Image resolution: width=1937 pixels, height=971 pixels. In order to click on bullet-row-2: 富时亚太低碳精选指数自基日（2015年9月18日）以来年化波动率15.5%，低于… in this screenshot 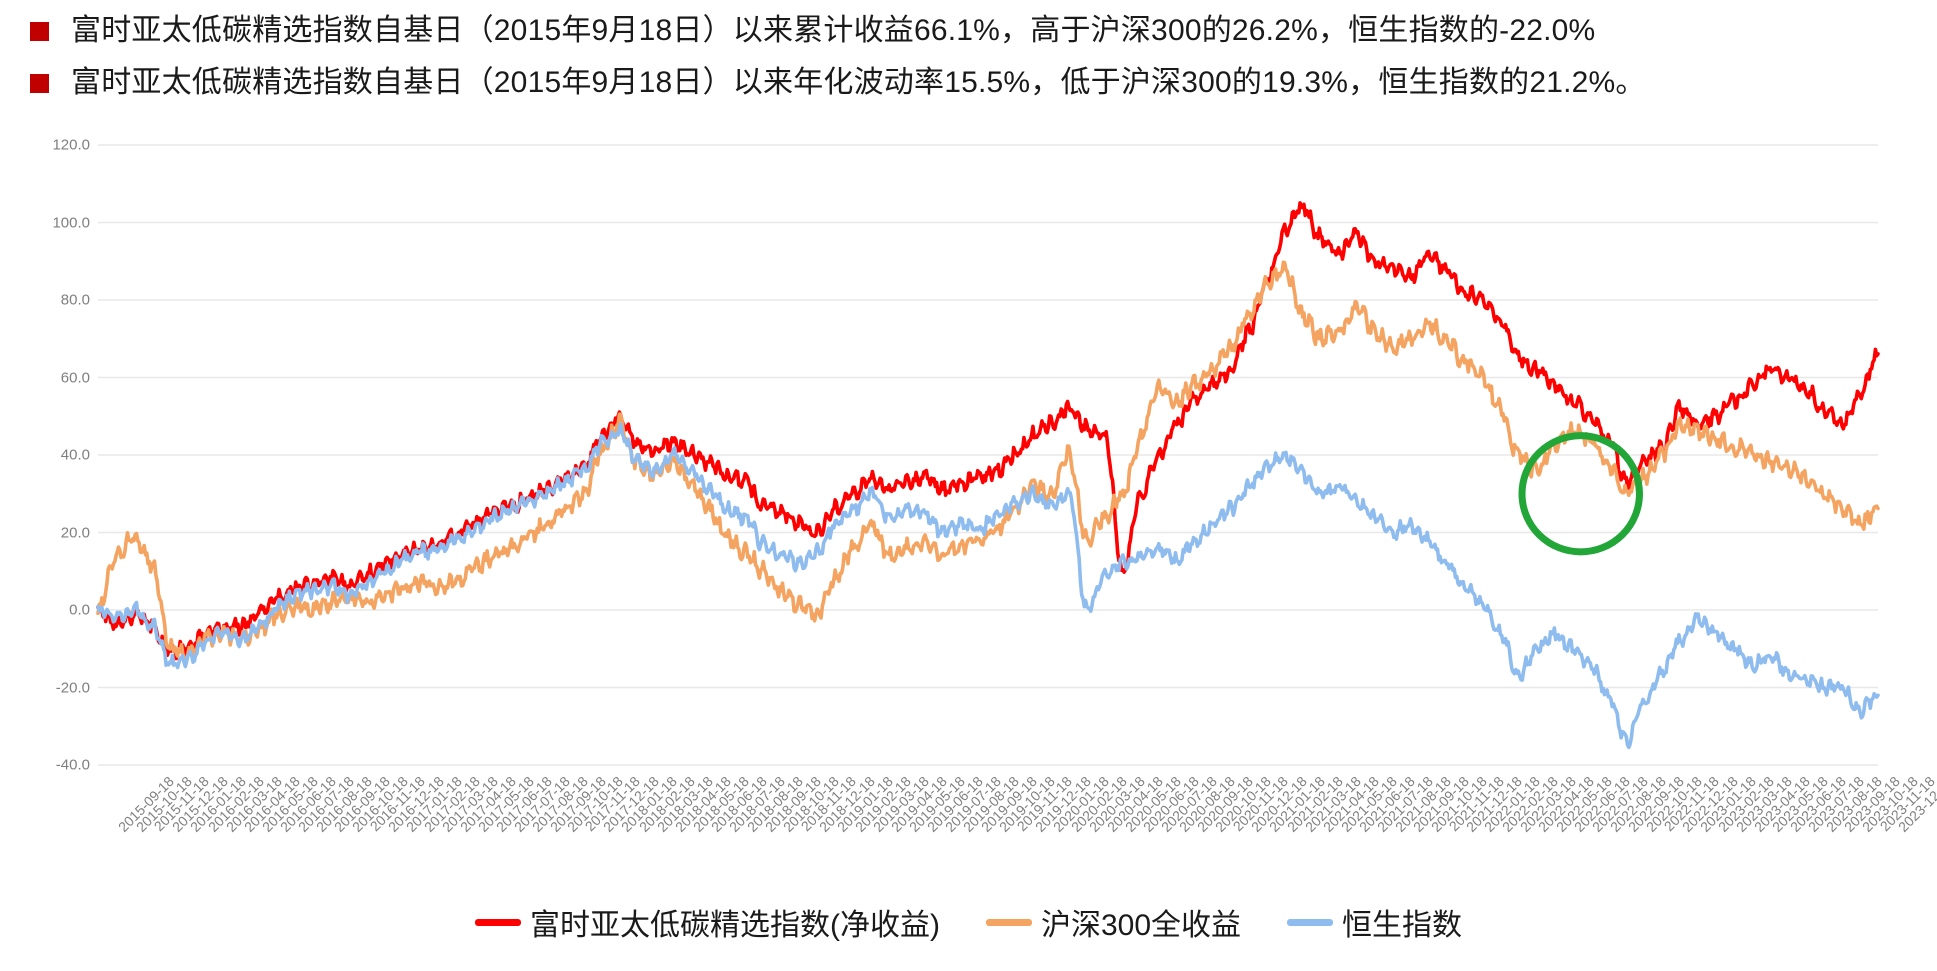, I will do `click(968, 83)`.